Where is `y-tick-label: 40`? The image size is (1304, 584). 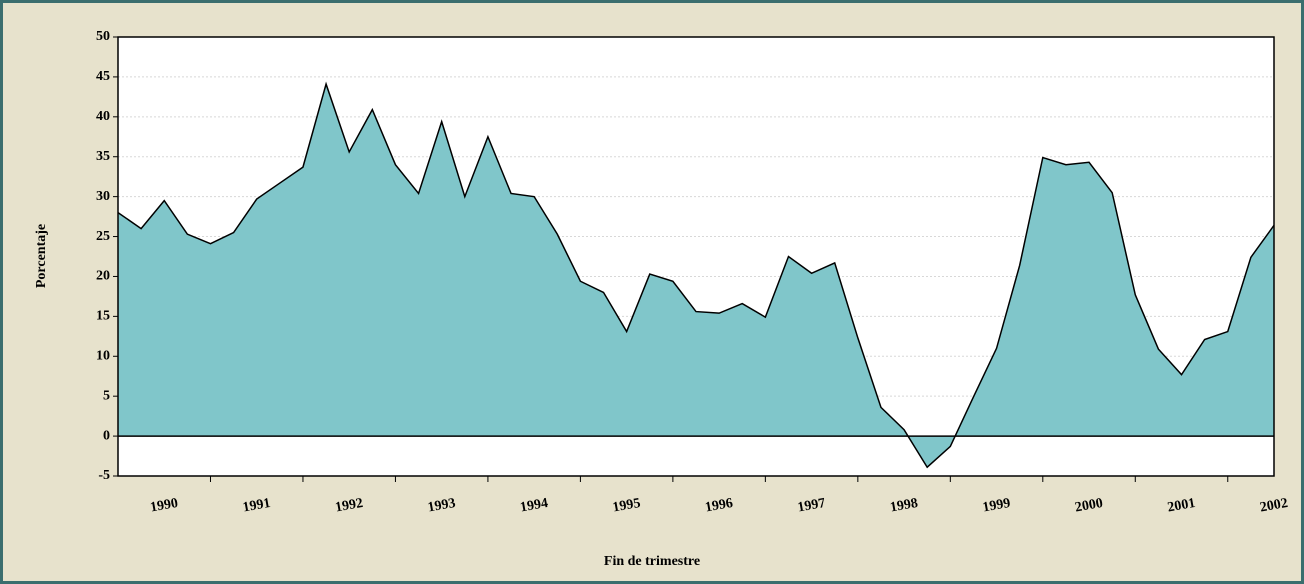
y-tick-label: 40 is located at coordinates (103, 116).